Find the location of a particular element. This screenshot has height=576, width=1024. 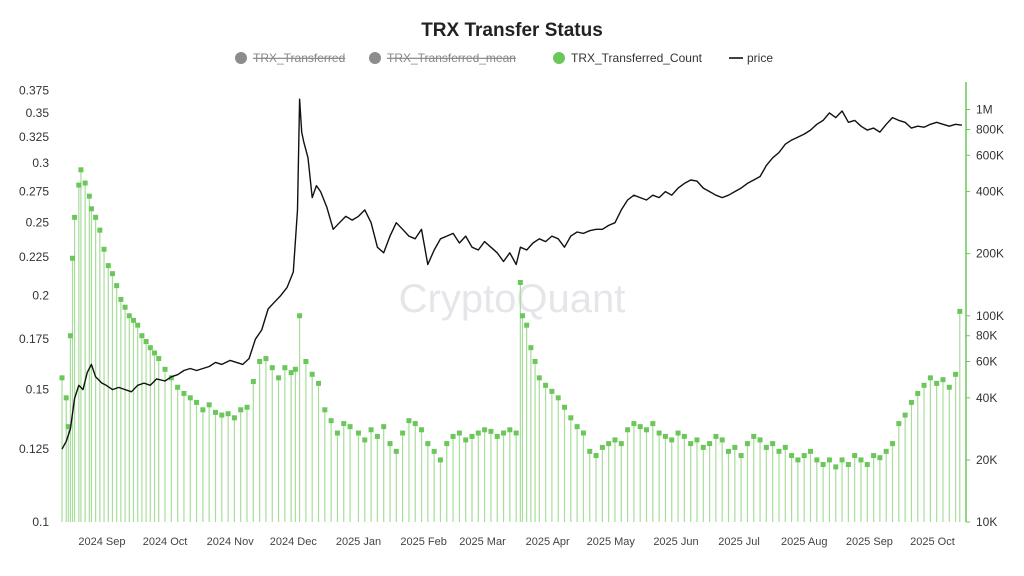

x-tick-label: 2025 Apr is located at coordinates (548, 542).